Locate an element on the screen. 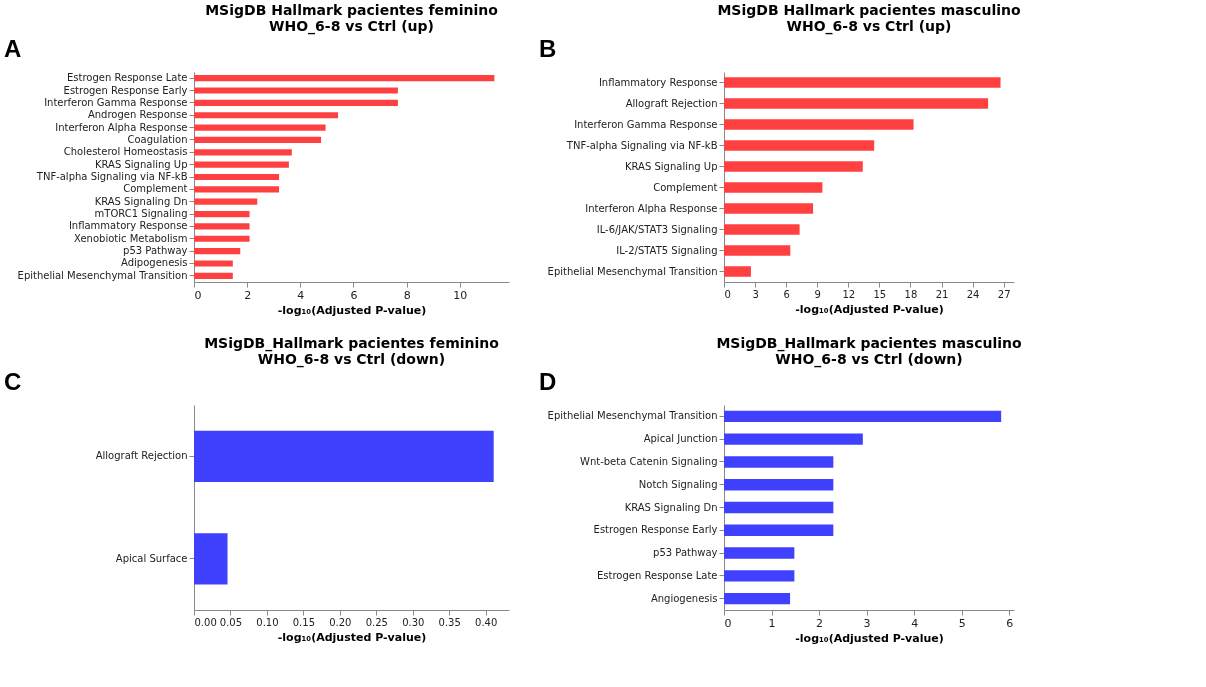 The height and width of the screenshot is (687, 1206). y-tick-label: Angiogenesis is located at coordinates (684, 598).